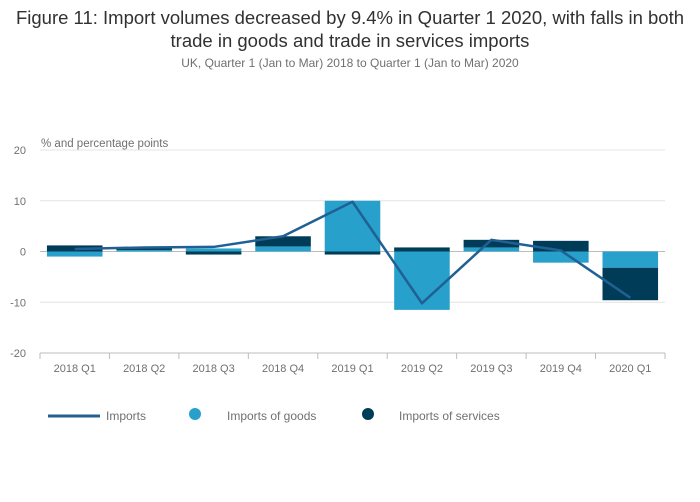 The image size is (700, 502). I want to click on legend-label-goods: Imports of goods, so click(271, 416).